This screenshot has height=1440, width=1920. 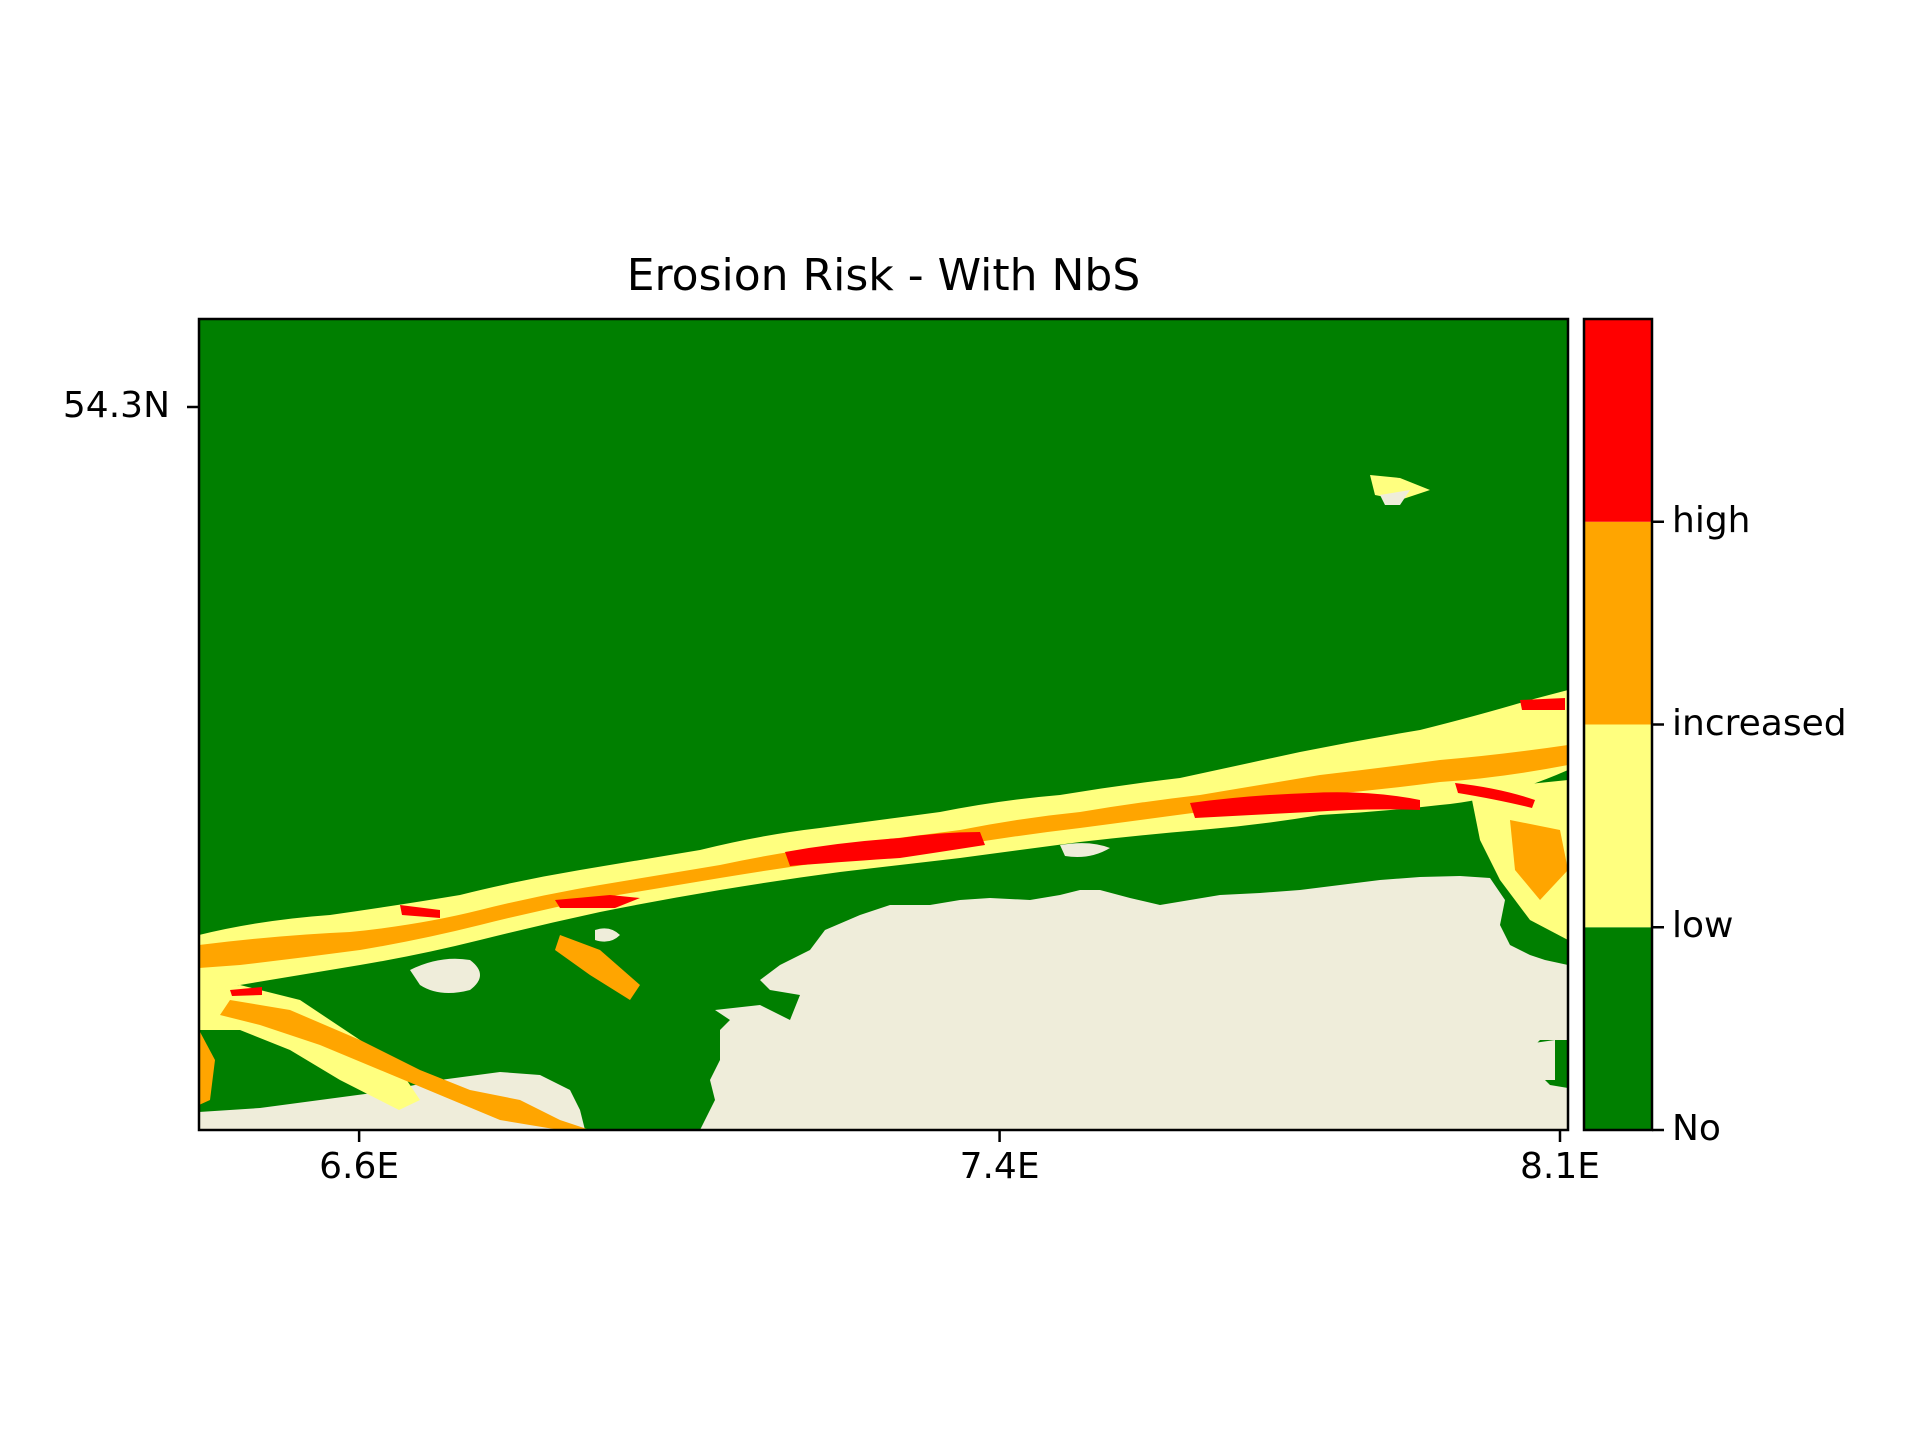 What do you see at coordinates (359, 1166) in the screenshot?
I see `x-tick-label: 6.6E` at bounding box center [359, 1166].